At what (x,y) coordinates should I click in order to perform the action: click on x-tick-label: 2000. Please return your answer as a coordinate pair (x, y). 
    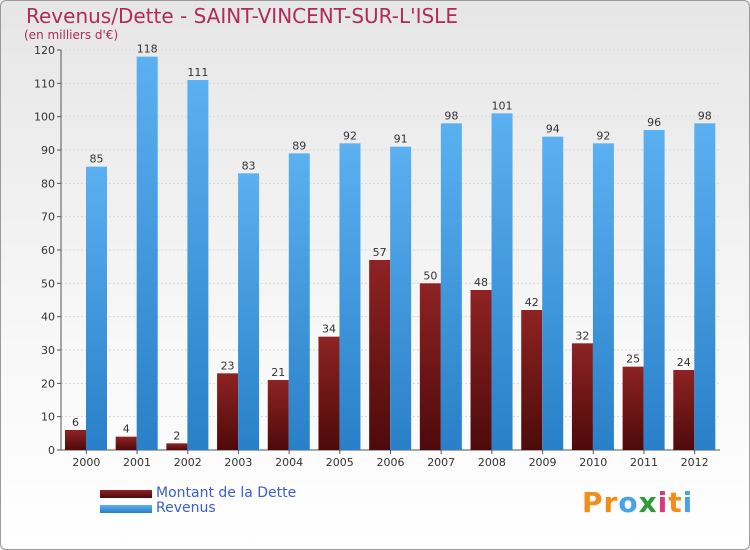
    Looking at the image, I should click on (86, 462).